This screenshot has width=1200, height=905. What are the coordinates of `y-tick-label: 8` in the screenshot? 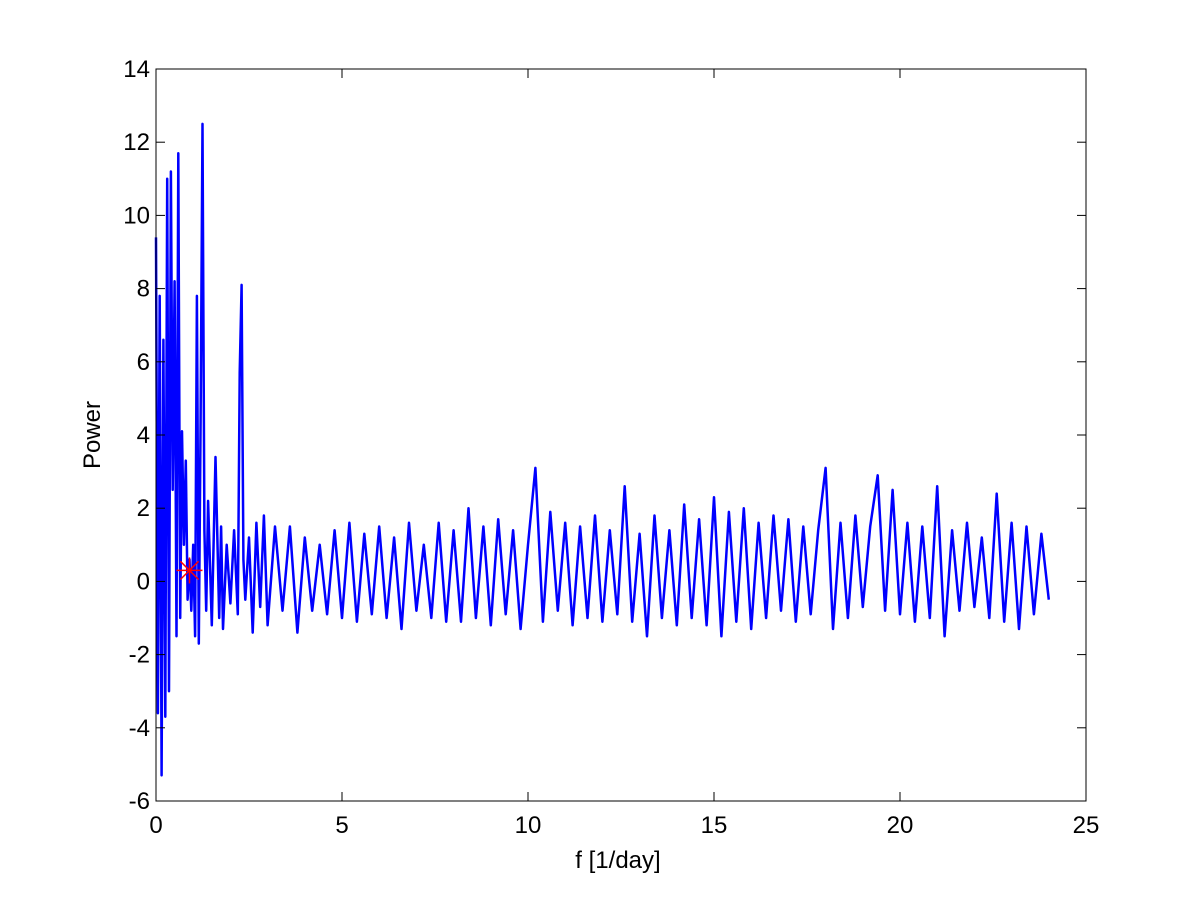 It's located at (143, 289).